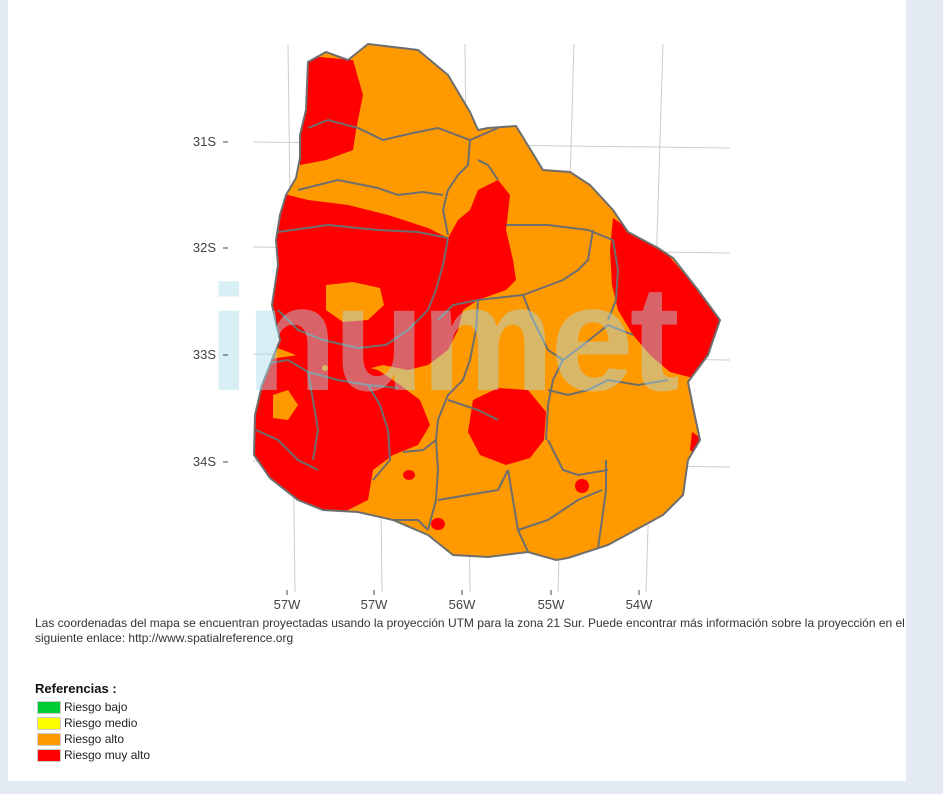 Image resolution: width=943 pixels, height=794 pixels. I want to click on zone-east, so click(665, 298).